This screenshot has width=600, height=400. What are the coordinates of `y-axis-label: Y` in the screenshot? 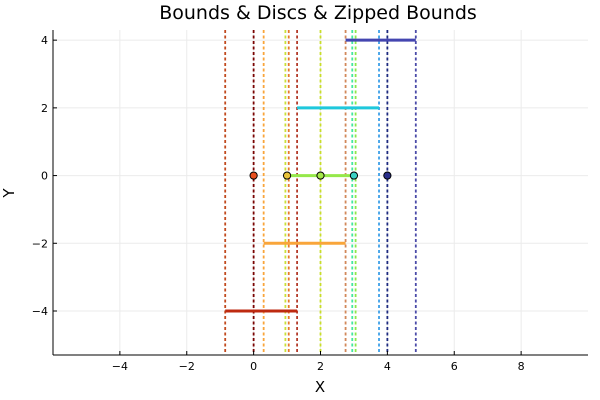 It's located at (9, 193).